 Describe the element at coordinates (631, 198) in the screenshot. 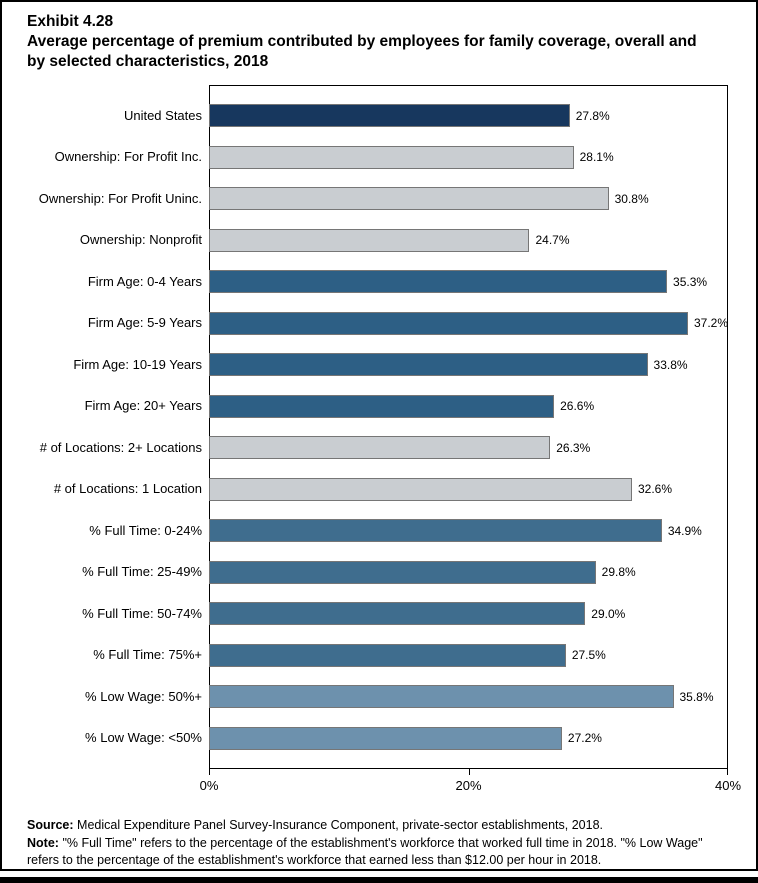

I see `value-label: 30.8%` at that location.